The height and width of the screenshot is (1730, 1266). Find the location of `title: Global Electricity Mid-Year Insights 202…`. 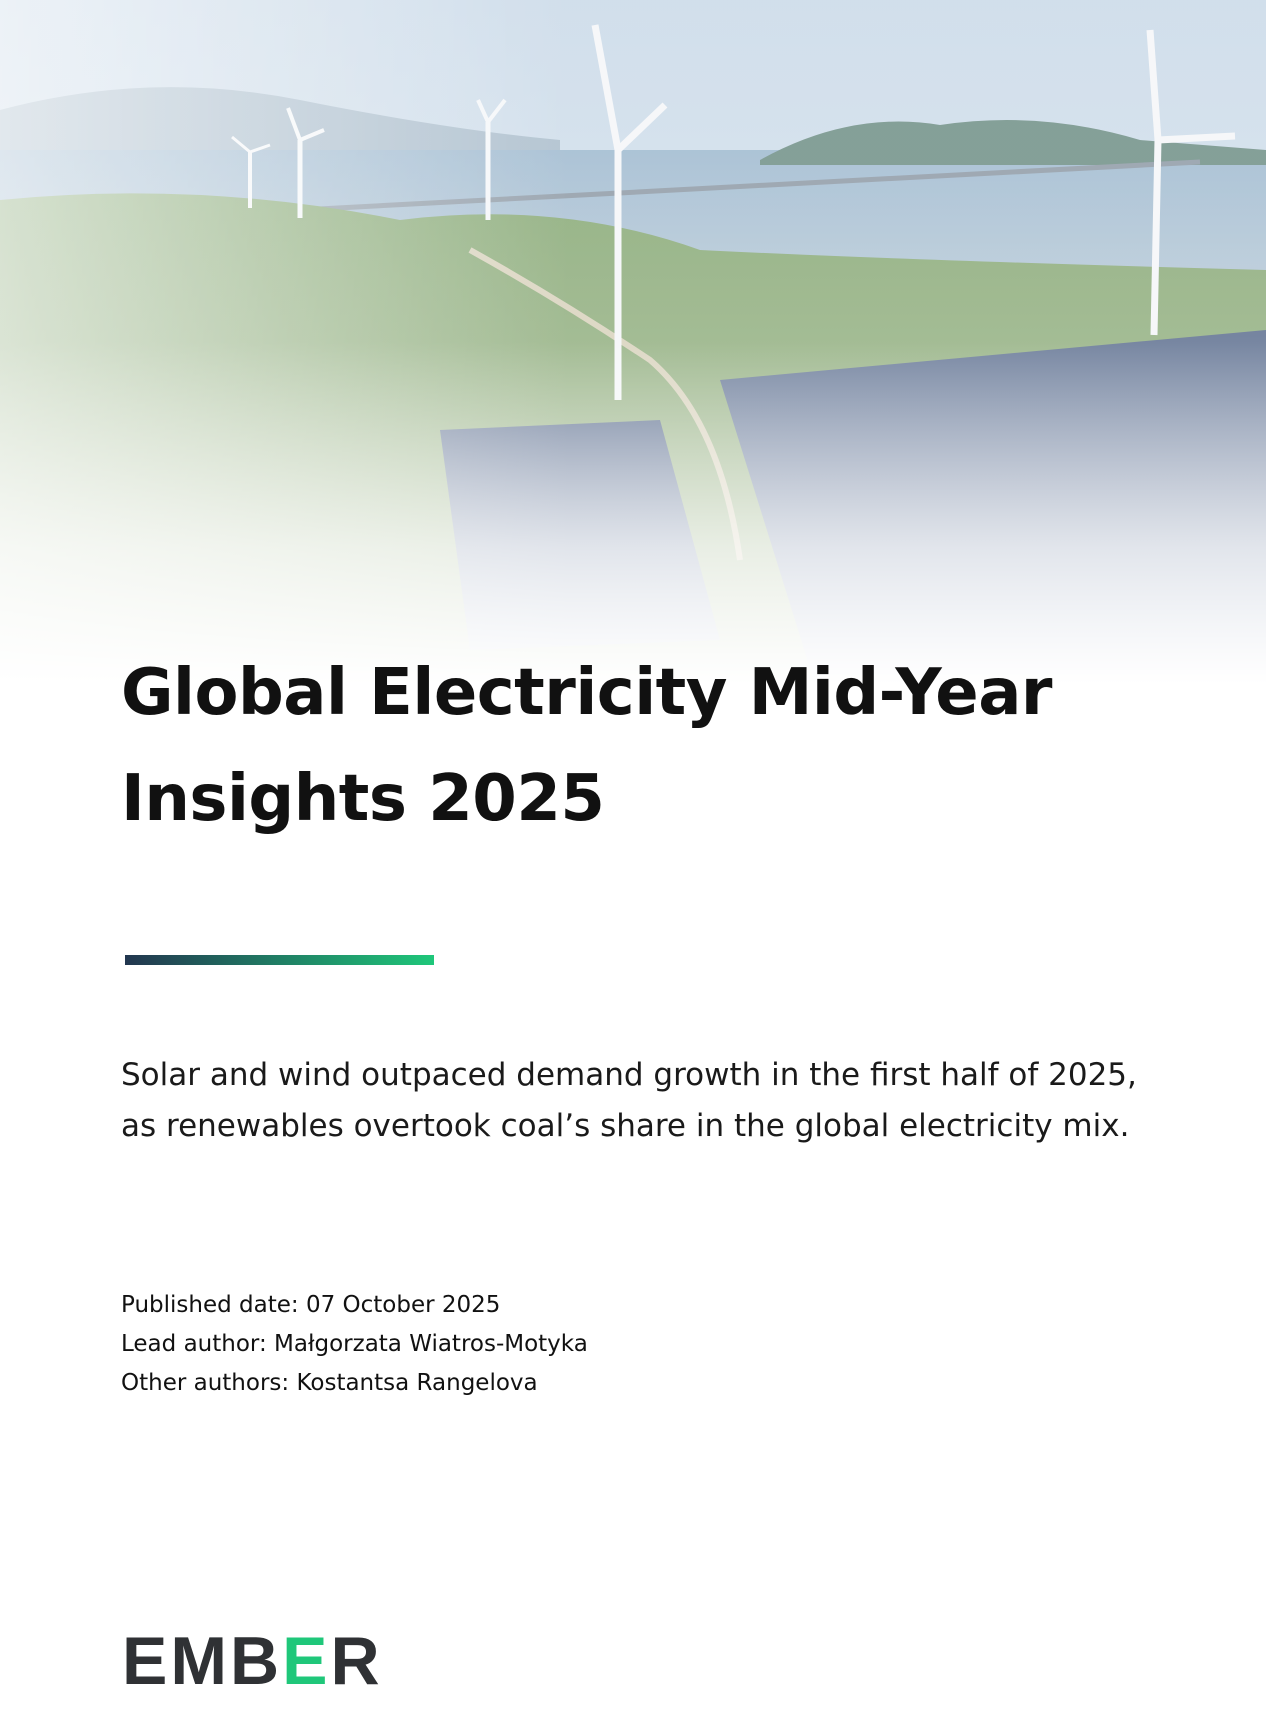

title: Global Electricity Mid-Year Insights 202… is located at coordinates (586, 746).